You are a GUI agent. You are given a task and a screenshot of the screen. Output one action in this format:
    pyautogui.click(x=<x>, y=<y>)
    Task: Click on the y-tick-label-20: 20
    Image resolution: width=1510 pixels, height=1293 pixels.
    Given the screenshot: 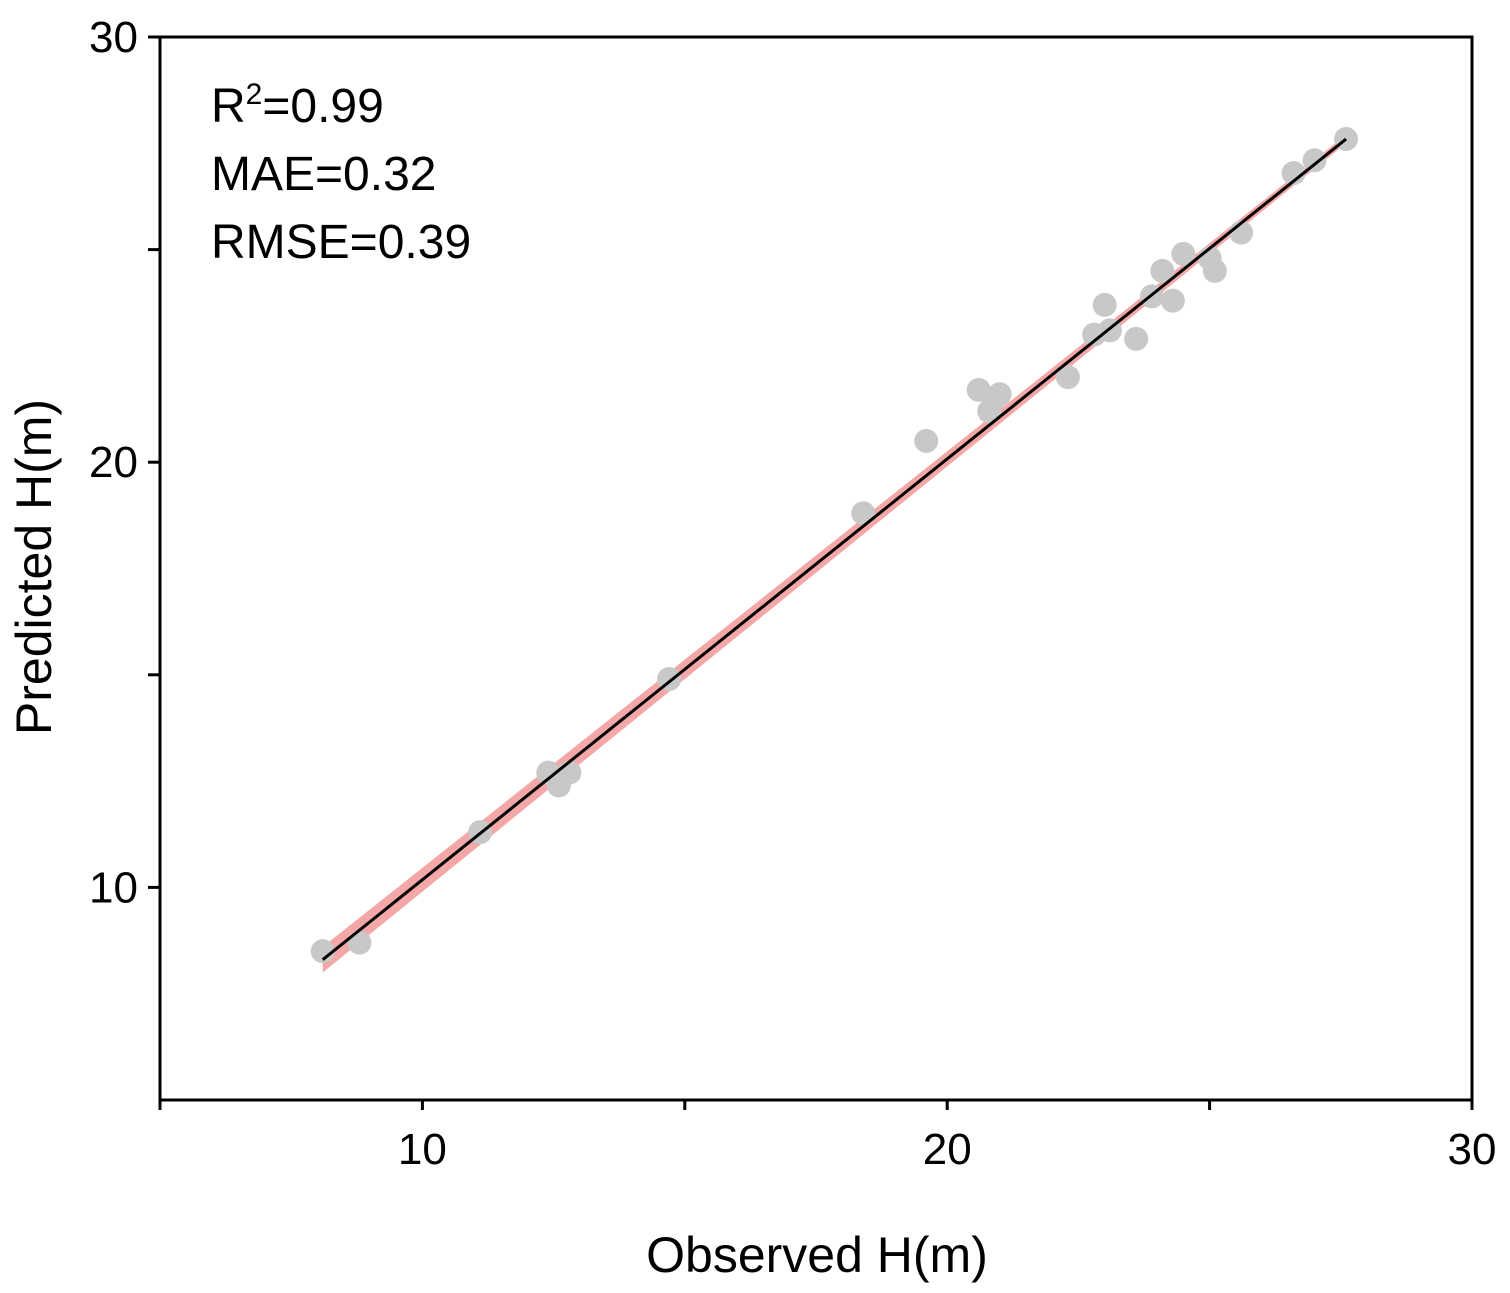 What is the action you would take?
    pyautogui.click(x=113, y=462)
    